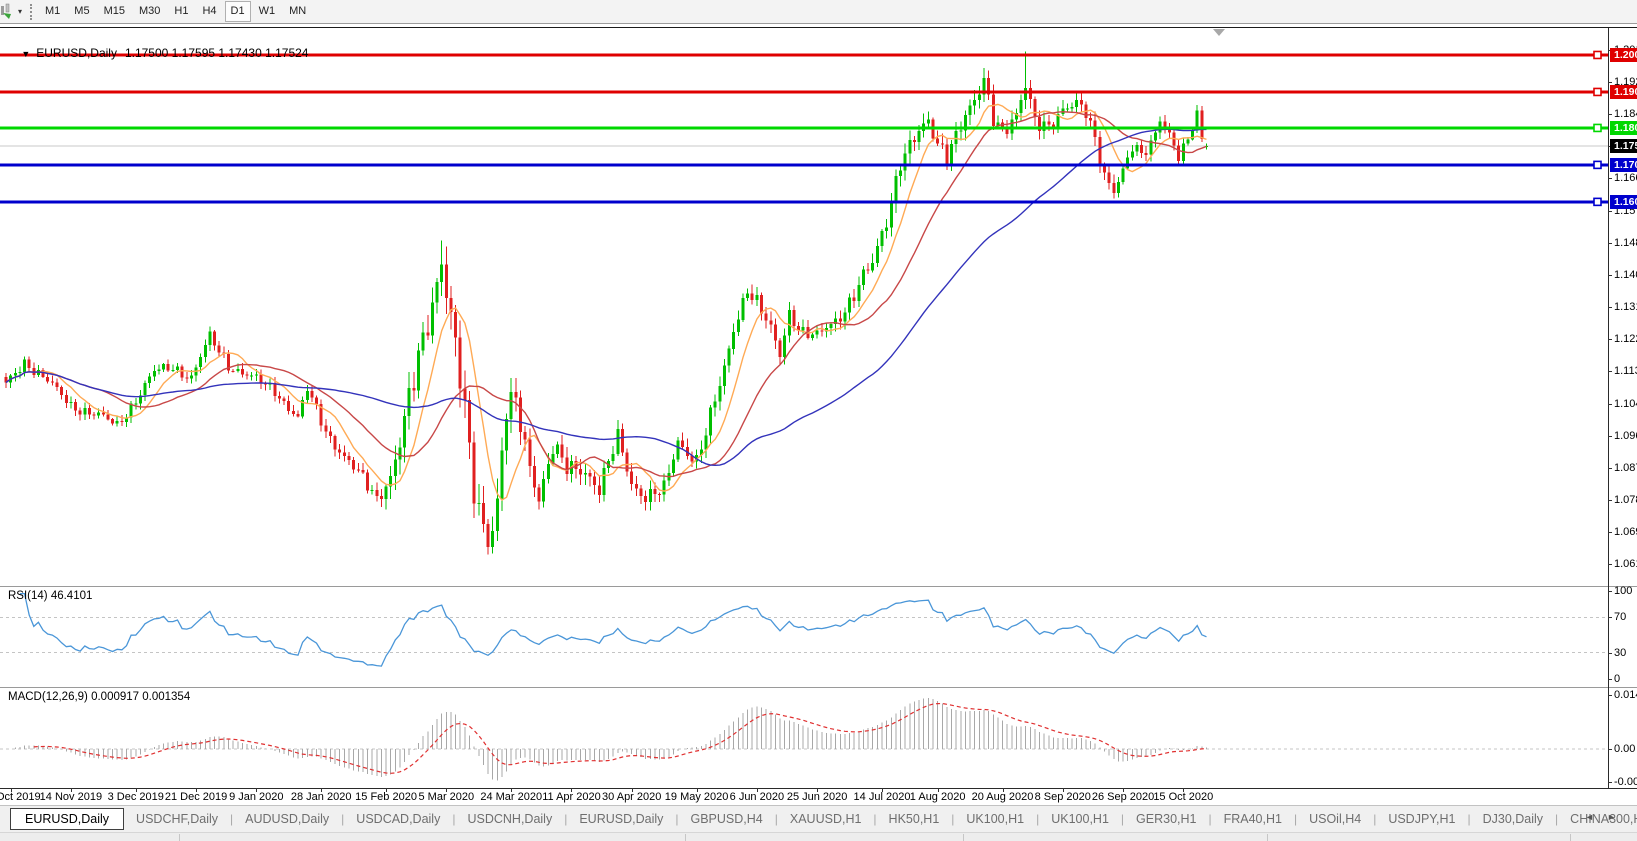 Image resolution: width=1637 pixels, height=841 pixels. I want to click on rsi-pane, so click(804, 638).